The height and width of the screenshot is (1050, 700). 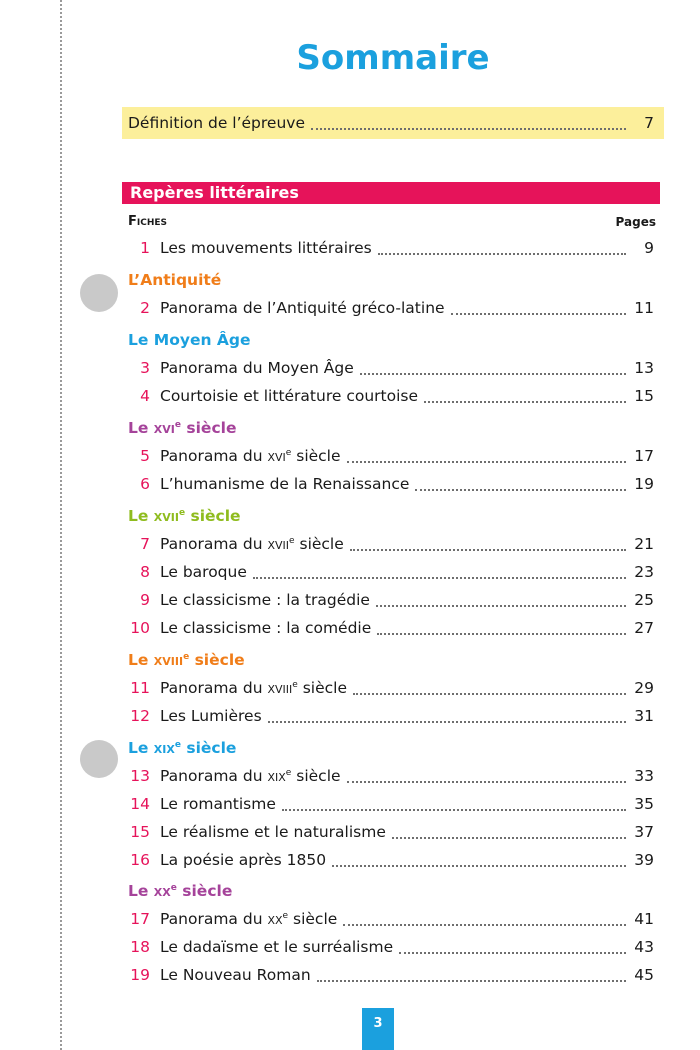 I want to click on entry-number: 10, so click(x=140, y=628).